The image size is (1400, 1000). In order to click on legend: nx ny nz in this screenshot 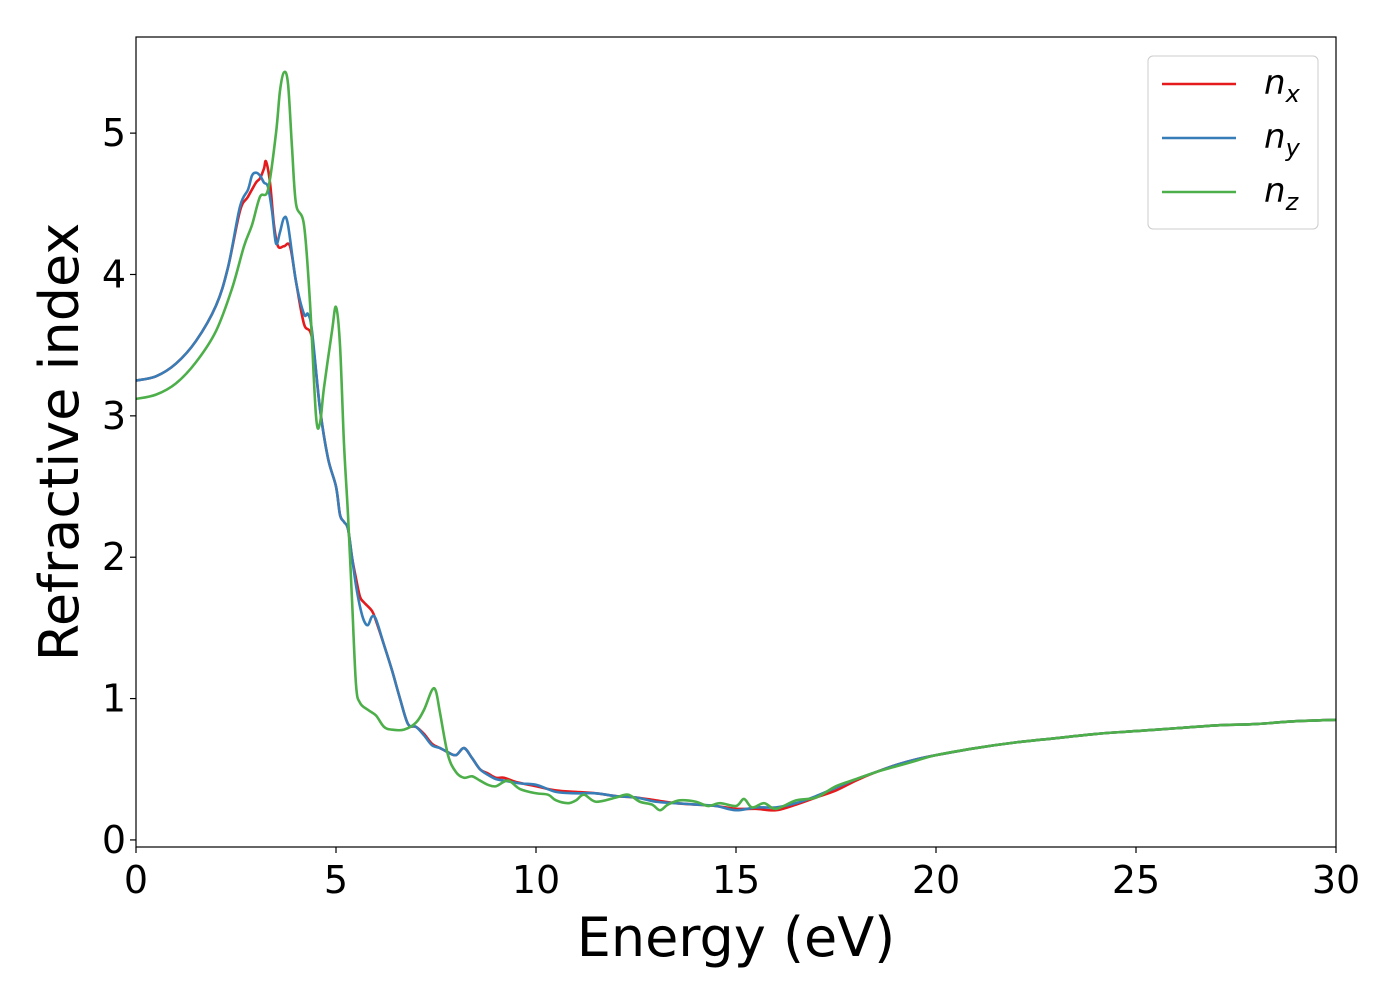, I will do `click(1233, 142)`.